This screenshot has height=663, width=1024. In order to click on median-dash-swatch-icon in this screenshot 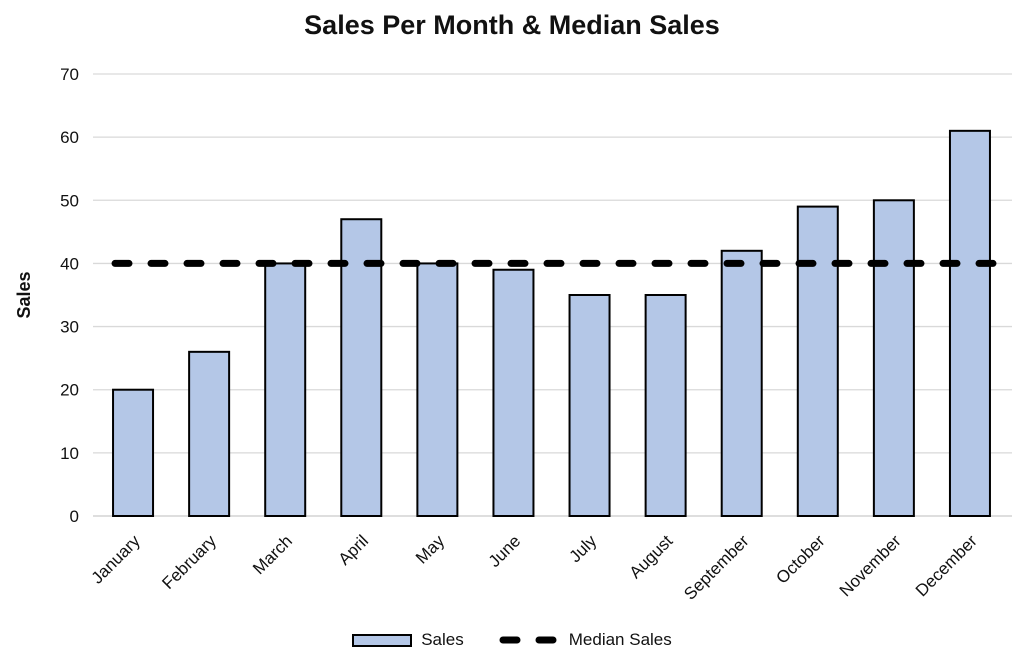, I will do `click(529, 640)`.